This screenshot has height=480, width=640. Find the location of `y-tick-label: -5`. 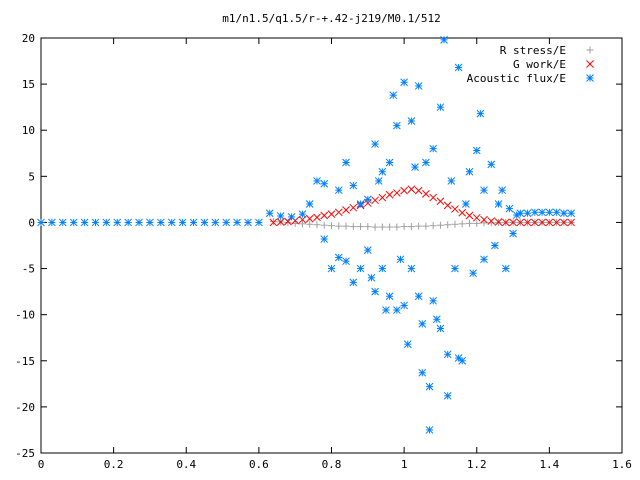

y-tick-label: -5 is located at coordinates (28, 269).